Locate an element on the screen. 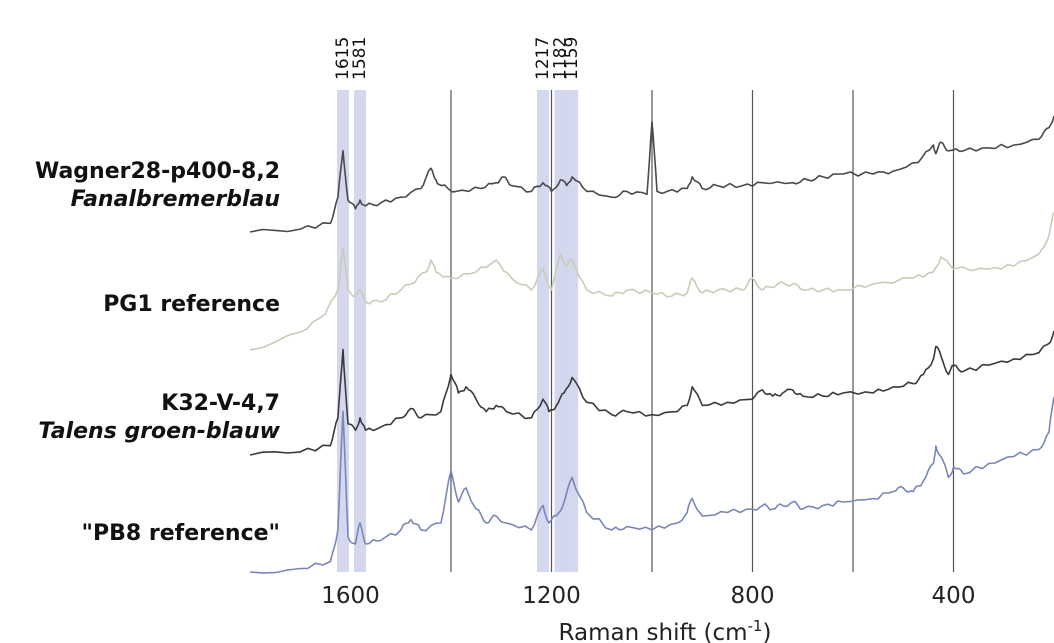 Image resolution: width=1054 pixels, height=643 pixels. x-tick-1200: 1200 is located at coordinates (551, 596).